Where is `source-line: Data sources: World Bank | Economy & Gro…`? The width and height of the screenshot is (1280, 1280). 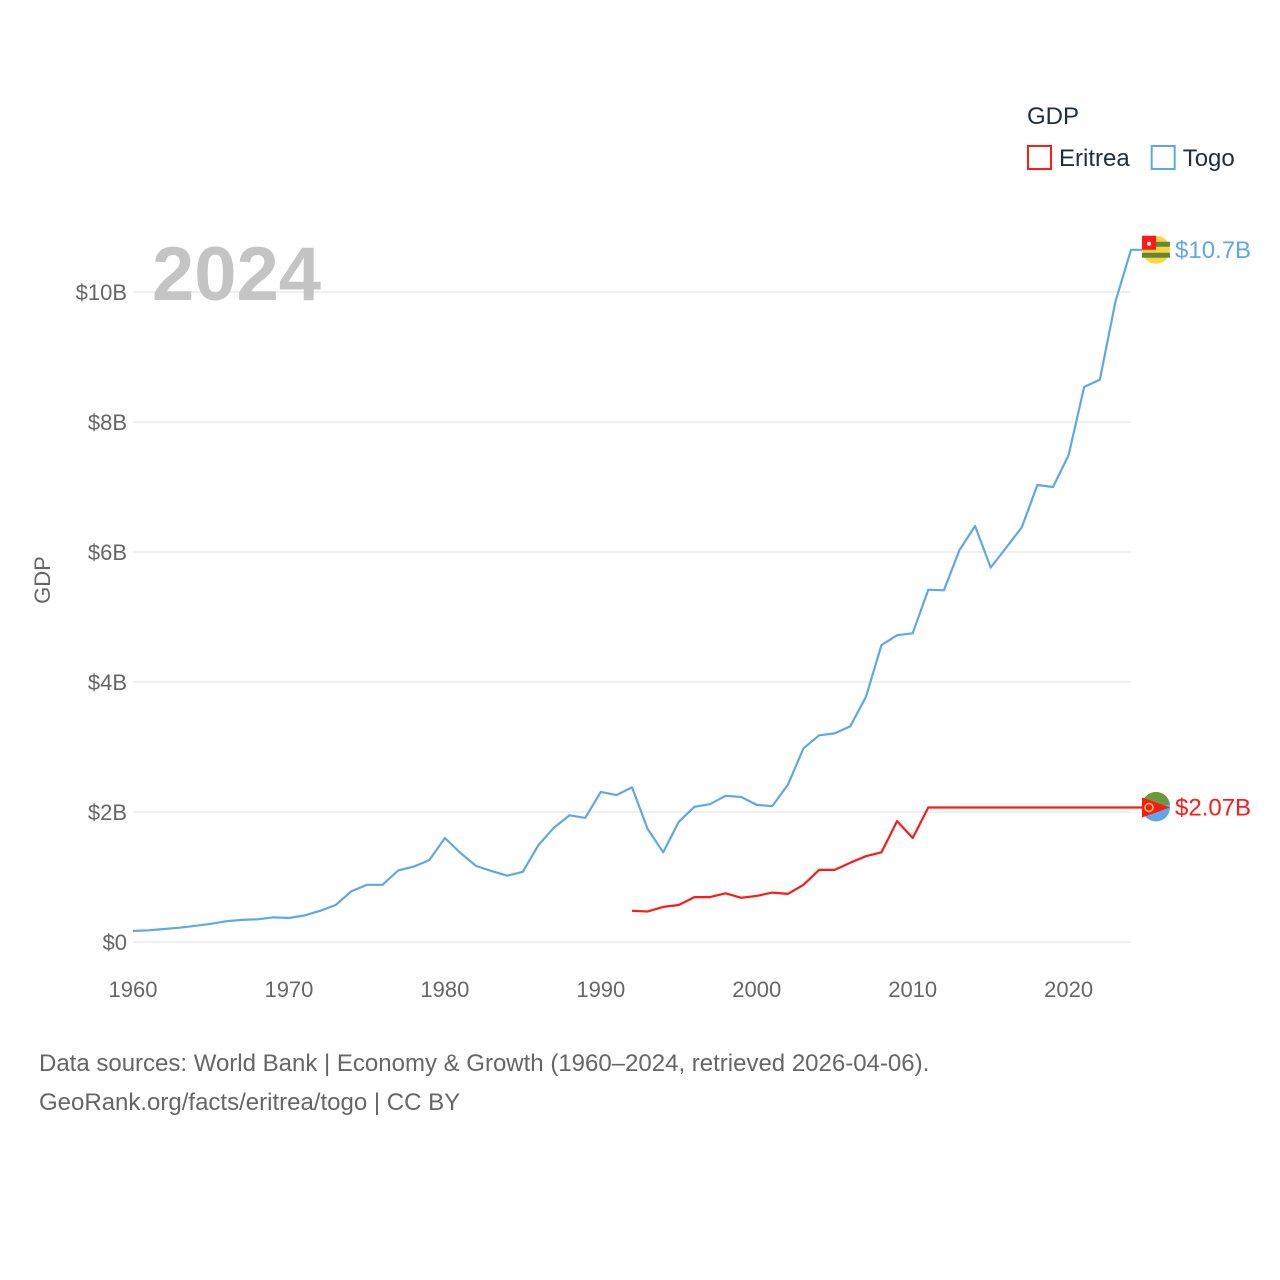
source-line: Data sources: World Bank | Economy & Gro… is located at coordinates (484, 1063).